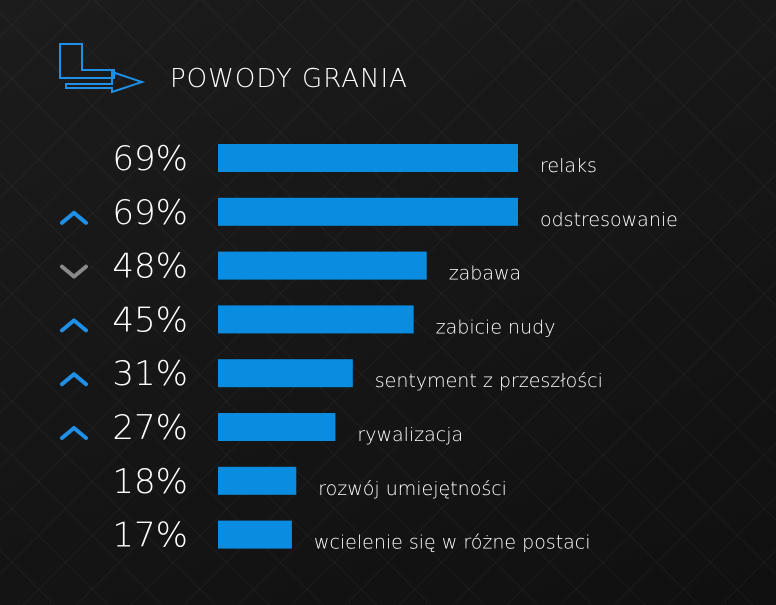 This screenshot has width=776, height=605. I want to click on category-label: rozwój umiejętności, so click(412, 489).